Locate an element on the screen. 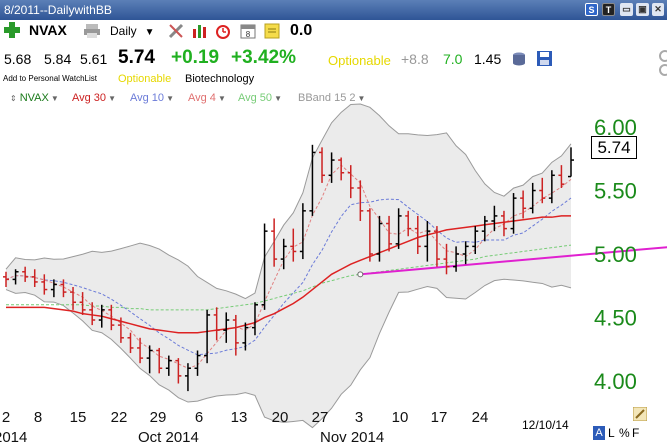 This screenshot has width=667, height=448. footer-button-a: A is located at coordinates (599, 433).